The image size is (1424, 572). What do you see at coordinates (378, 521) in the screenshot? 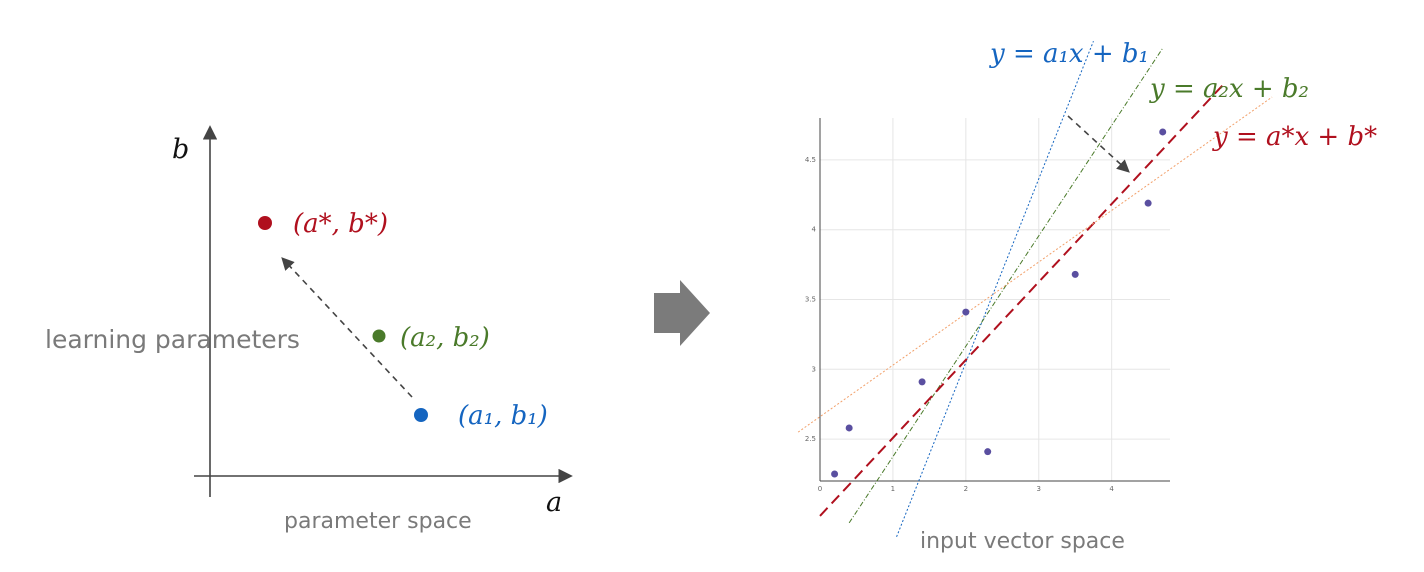
I see `parameter-space-caption: parameter space` at bounding box center [378, 521].